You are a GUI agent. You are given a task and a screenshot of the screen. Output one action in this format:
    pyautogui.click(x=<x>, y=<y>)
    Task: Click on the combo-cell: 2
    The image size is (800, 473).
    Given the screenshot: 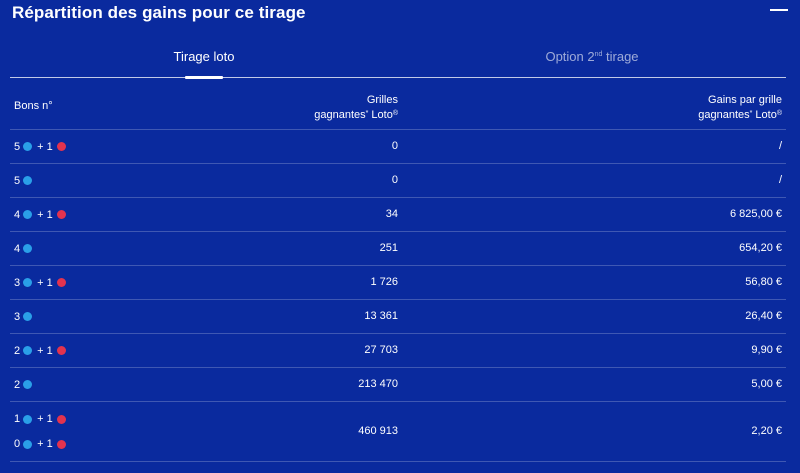 What is the action you would take?
    pyautogui.click(x=24, y=384)
    